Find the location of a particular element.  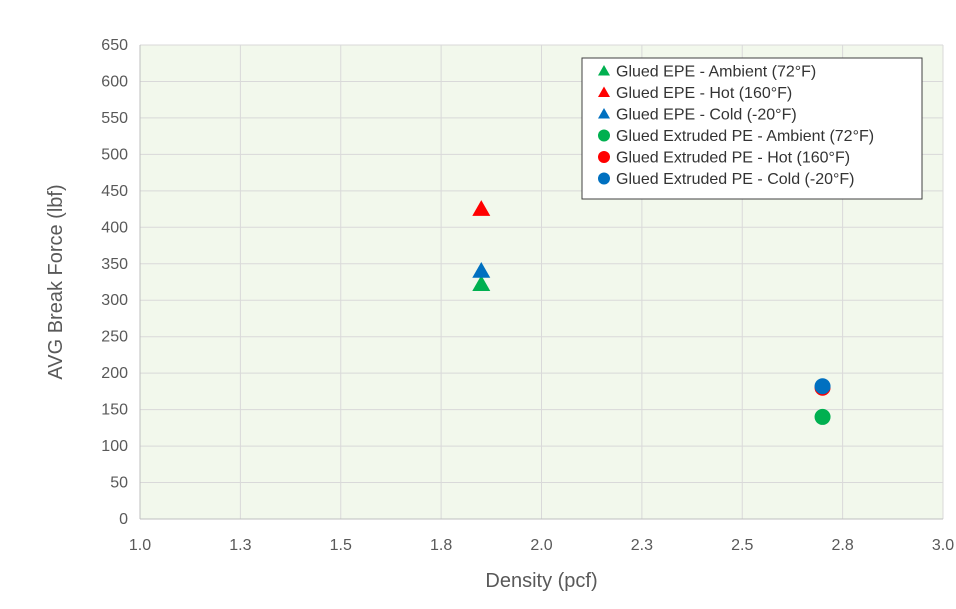

x-tick-label: 2.0 is located at coordinates (541, 545).